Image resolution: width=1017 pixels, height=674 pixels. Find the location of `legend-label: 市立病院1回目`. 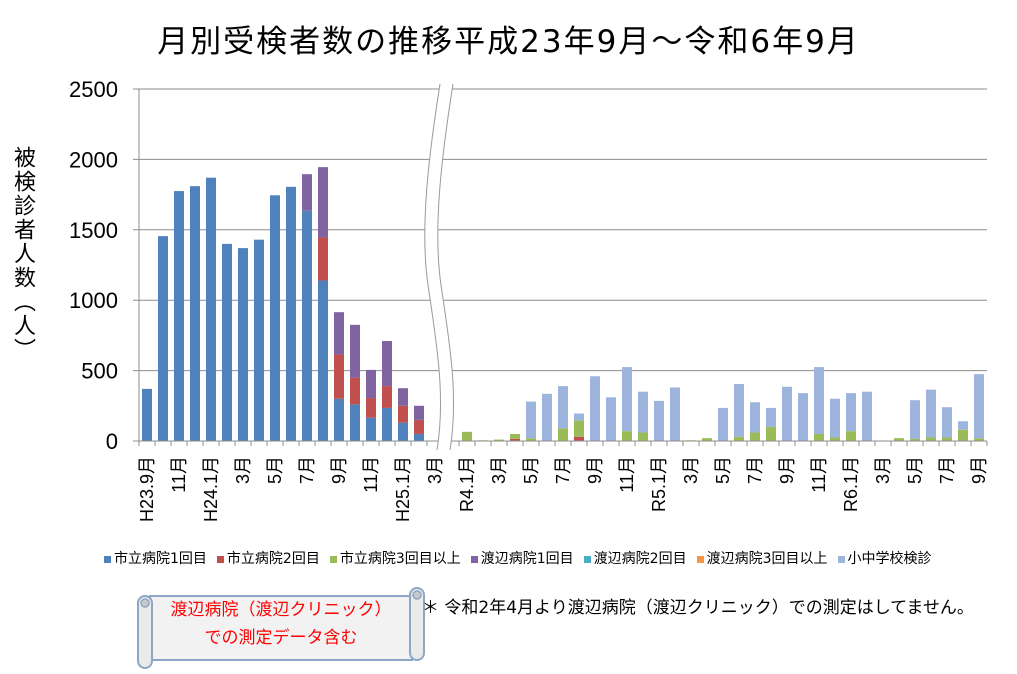

legend-label: 市立病院1回目 is located at coordinates (160, 559).